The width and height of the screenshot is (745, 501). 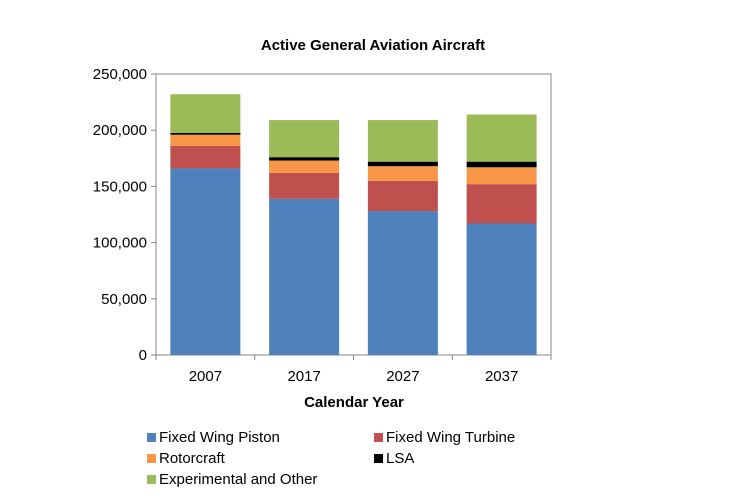 What do you see at coordinates (151, 437) in the screenshot?
I see `legend-swatch-fixed-wing-piston` at bounding box center [151, 437].